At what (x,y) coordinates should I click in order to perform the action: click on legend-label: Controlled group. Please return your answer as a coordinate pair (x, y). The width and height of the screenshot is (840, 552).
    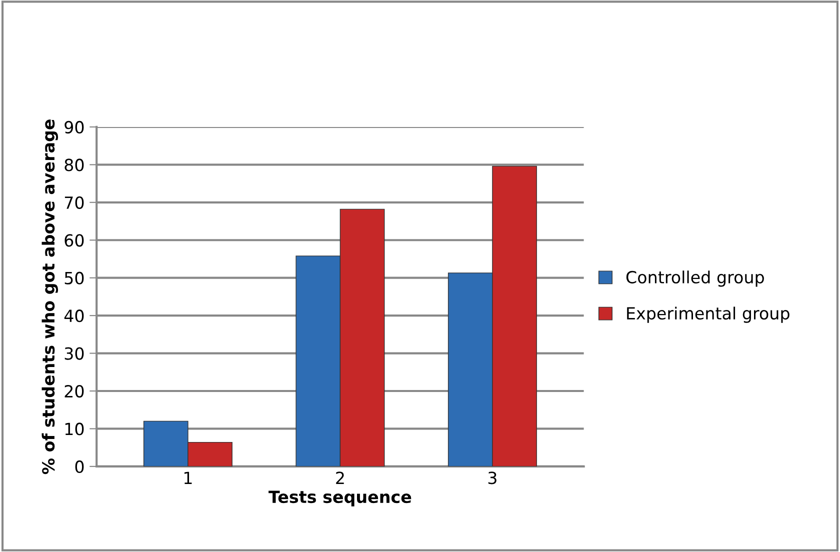
    Looking at the image, I should click on (695, 278).